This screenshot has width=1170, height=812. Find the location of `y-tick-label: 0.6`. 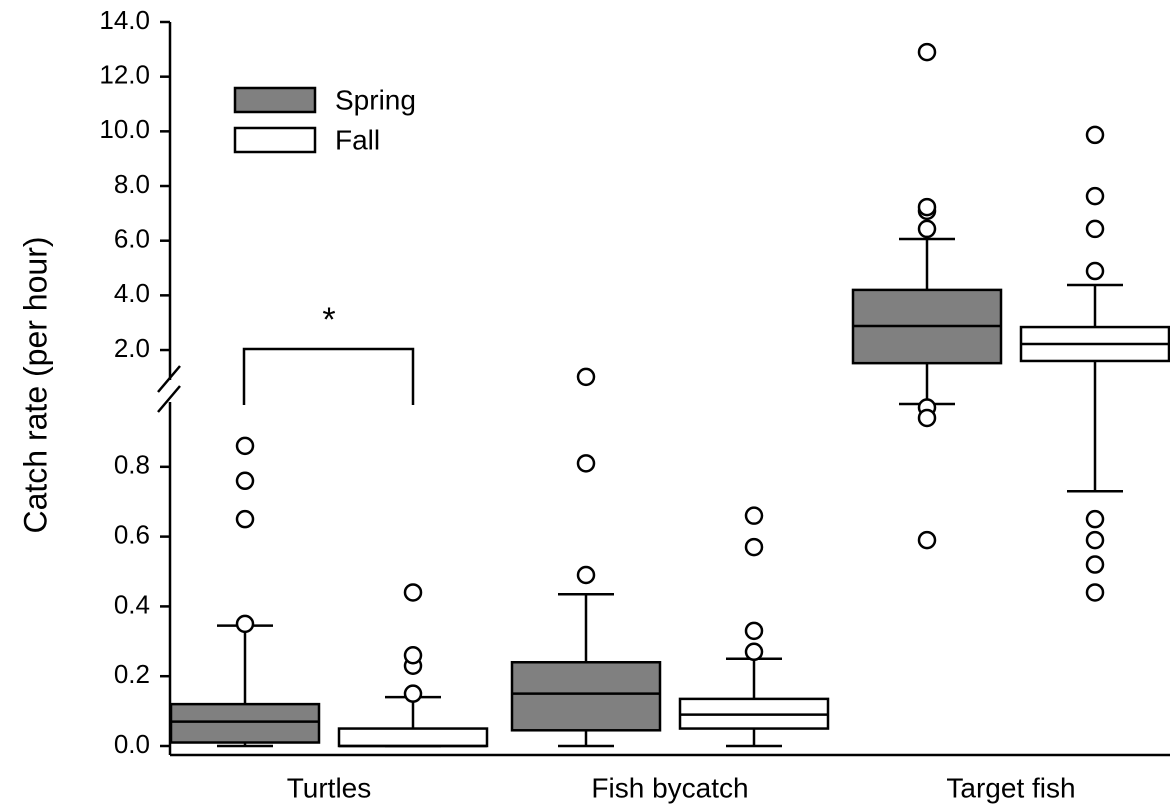

y-tick-label: 0.6 is located at coordinates (132, 534).